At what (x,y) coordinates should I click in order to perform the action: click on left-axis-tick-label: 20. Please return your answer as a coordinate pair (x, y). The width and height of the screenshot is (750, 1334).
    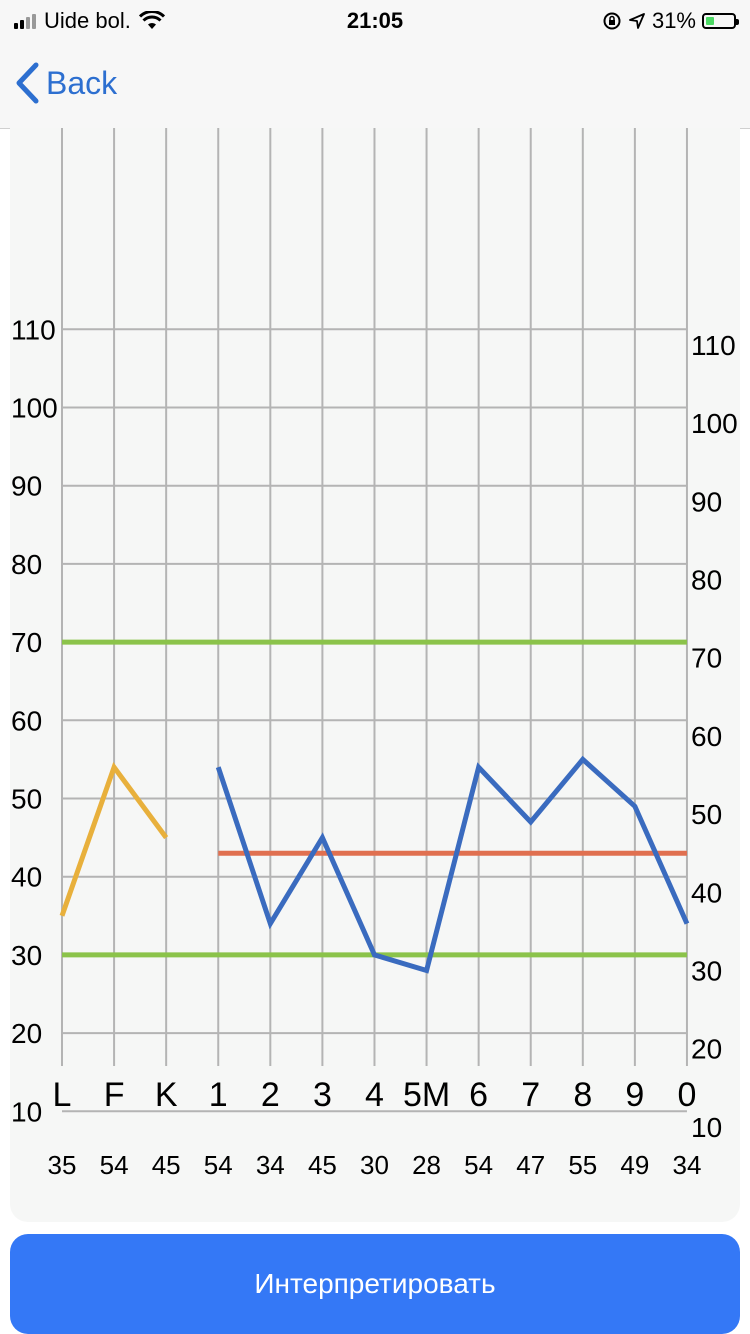
    Looking at the image, I should click on (26, 1033).